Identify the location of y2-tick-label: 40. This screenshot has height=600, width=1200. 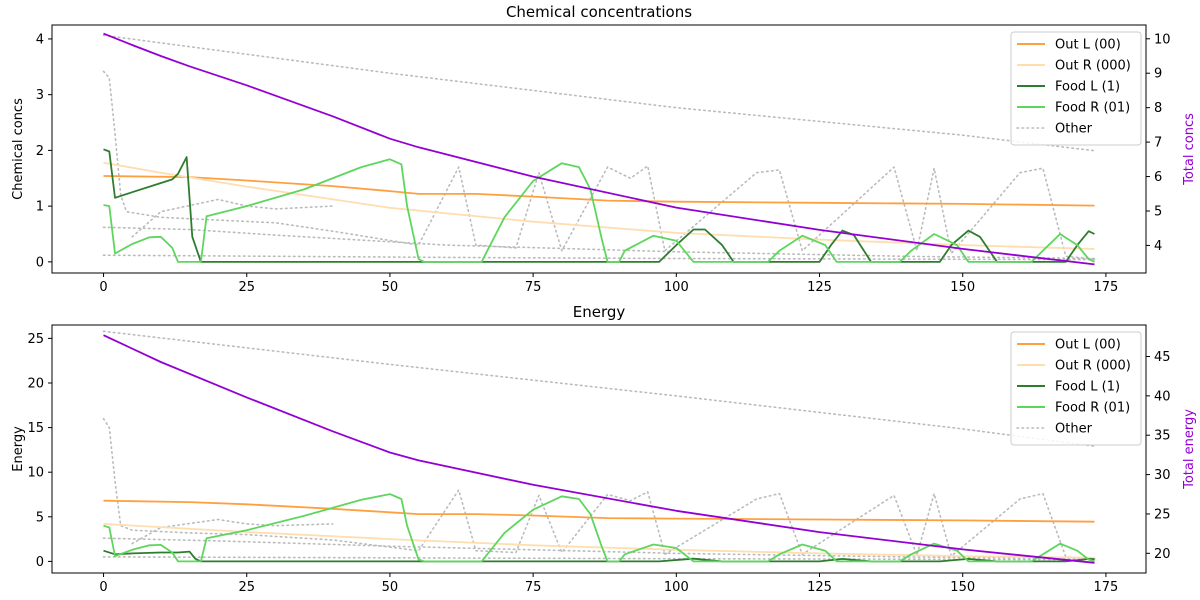
(1162, 396).